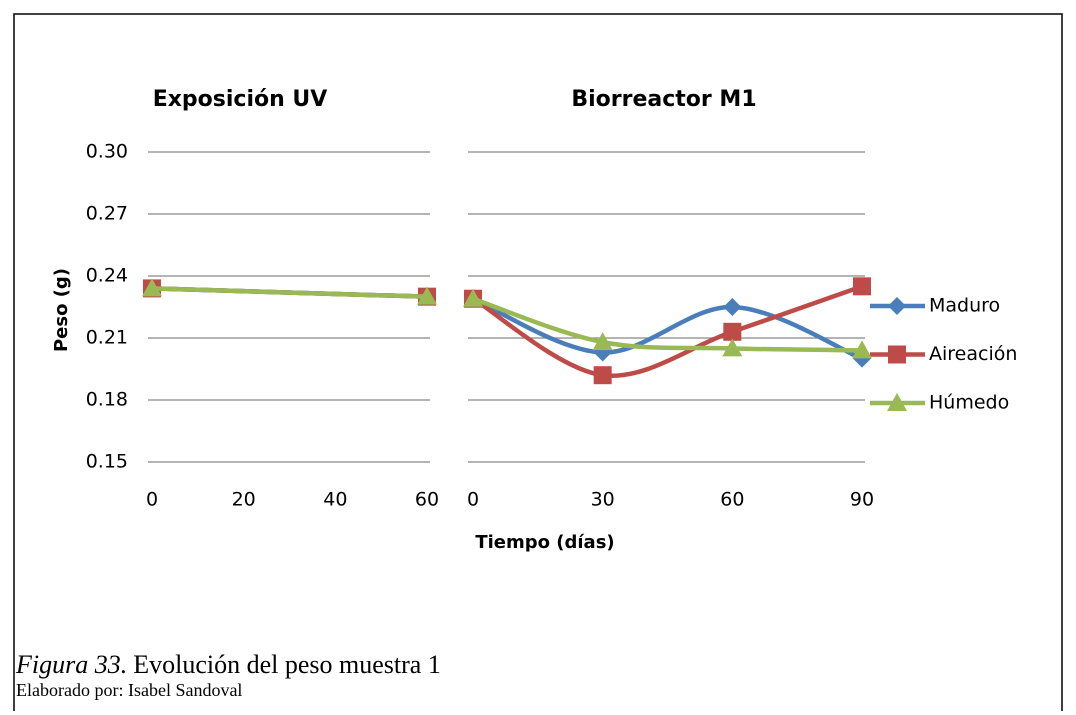 The height and width of the screenshot is (715, 1076). What do you see at coordinates (107, 276) in the screenshot?
I see `y-tick-label: 0.24` at bounding box center [107, 276].